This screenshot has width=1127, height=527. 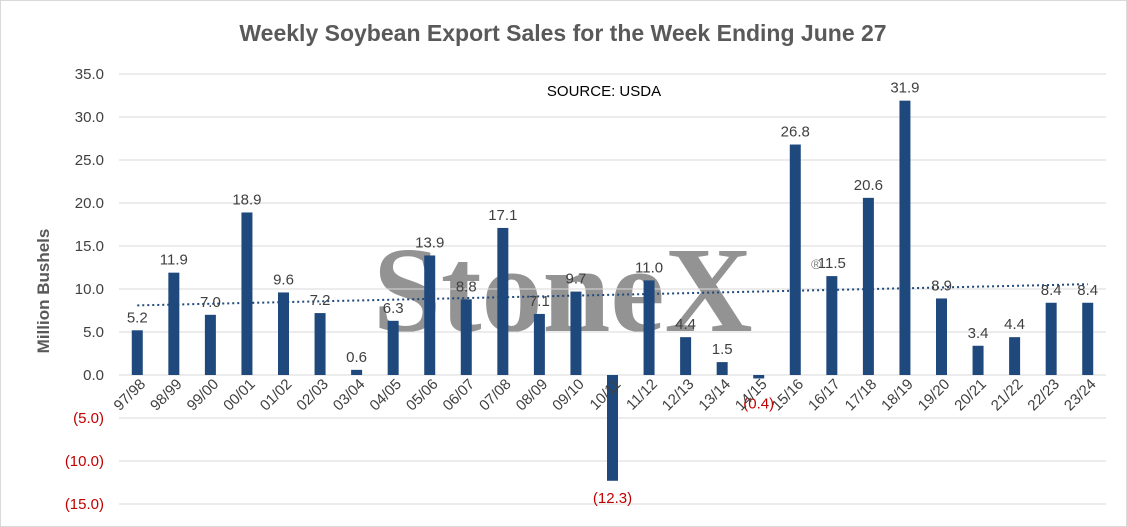 I want to click on x-tick-label: 02/03, so click(x=312, y=395).